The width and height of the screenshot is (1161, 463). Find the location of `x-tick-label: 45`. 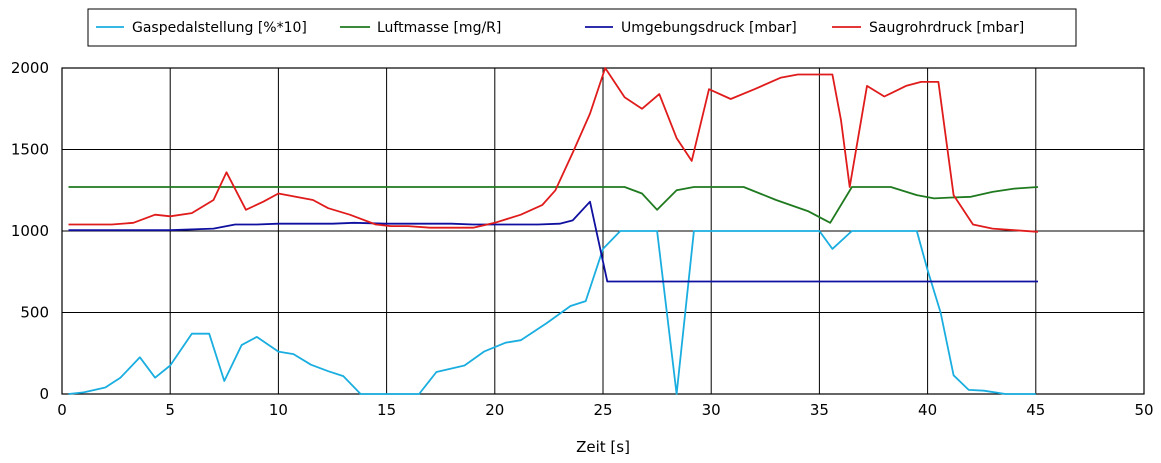

x-tick-label: 45 is located at coordinates (1035, 410).